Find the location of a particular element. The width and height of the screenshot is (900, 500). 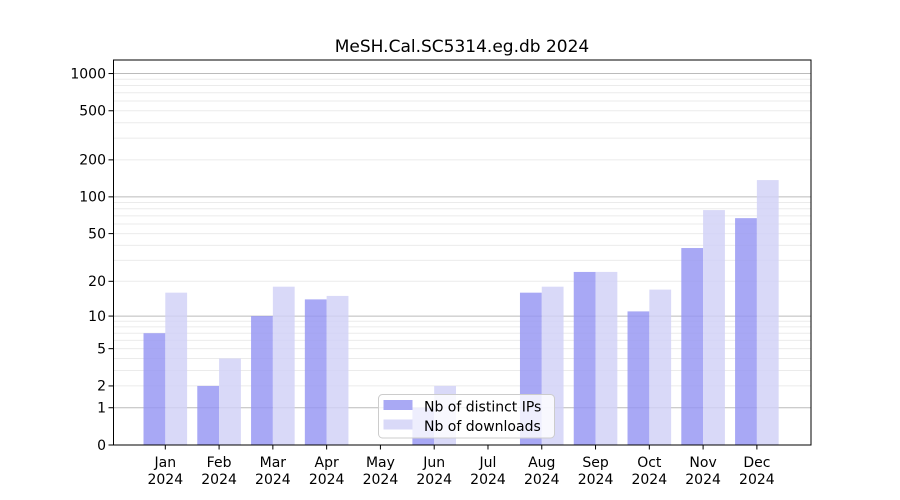

x-tick-label-month: Mar is located at coordinates (273, 463).